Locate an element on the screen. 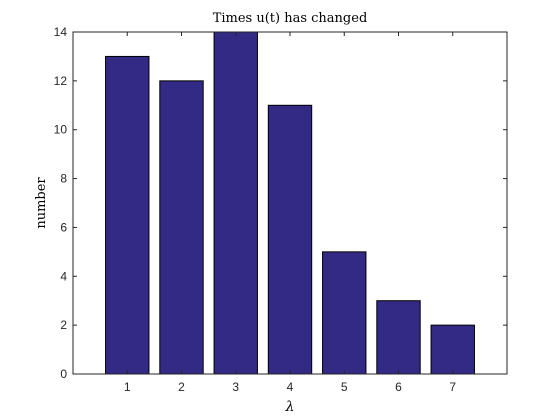  chart-title: Times u(t) has changed is located at coordinates (290, 18).